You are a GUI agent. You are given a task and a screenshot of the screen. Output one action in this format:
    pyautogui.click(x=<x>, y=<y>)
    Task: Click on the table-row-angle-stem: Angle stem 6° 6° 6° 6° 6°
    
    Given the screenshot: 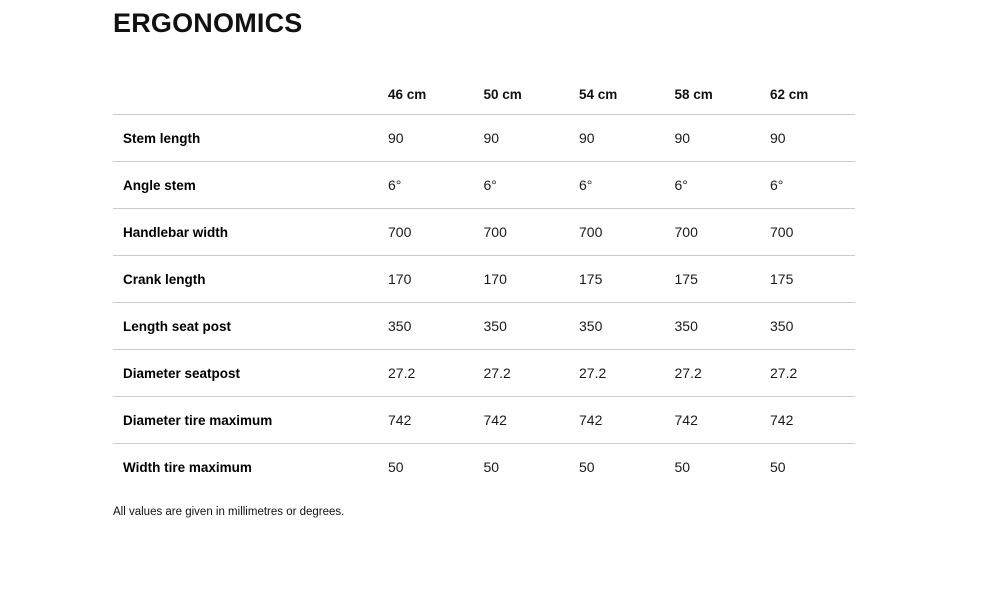 What is the action you would take?
    pyautogui.click(x=484, y=185)
    